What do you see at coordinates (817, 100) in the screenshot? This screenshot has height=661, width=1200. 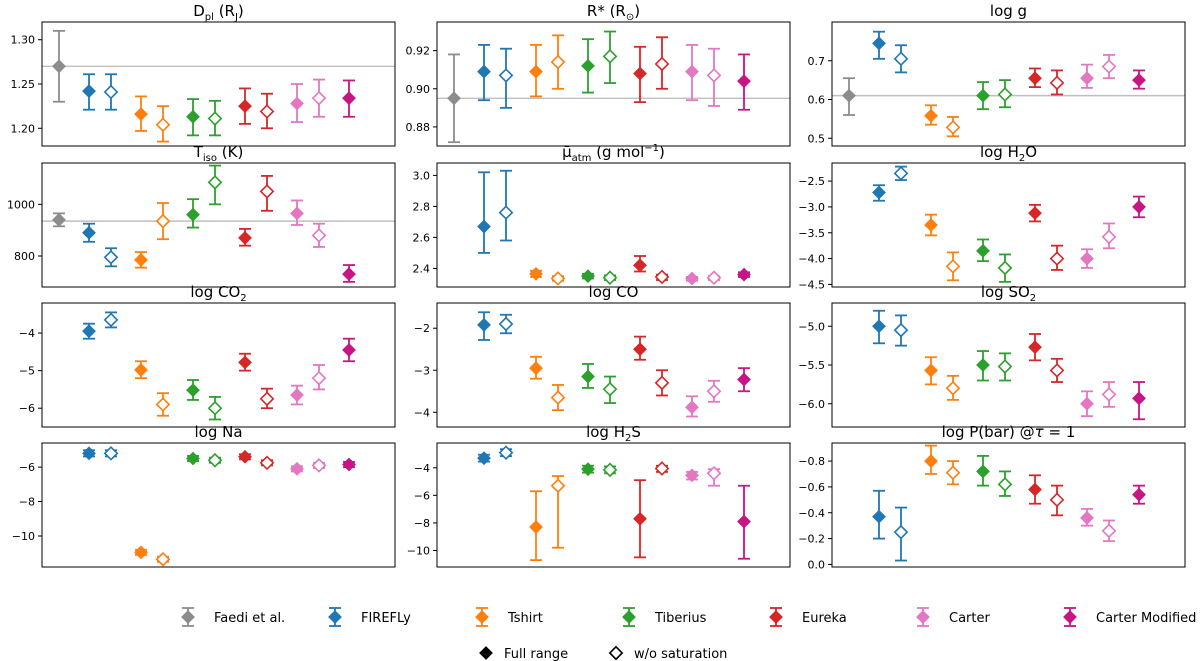 I see `y-tick-label: 0.6` at bounding box center [817, 100].